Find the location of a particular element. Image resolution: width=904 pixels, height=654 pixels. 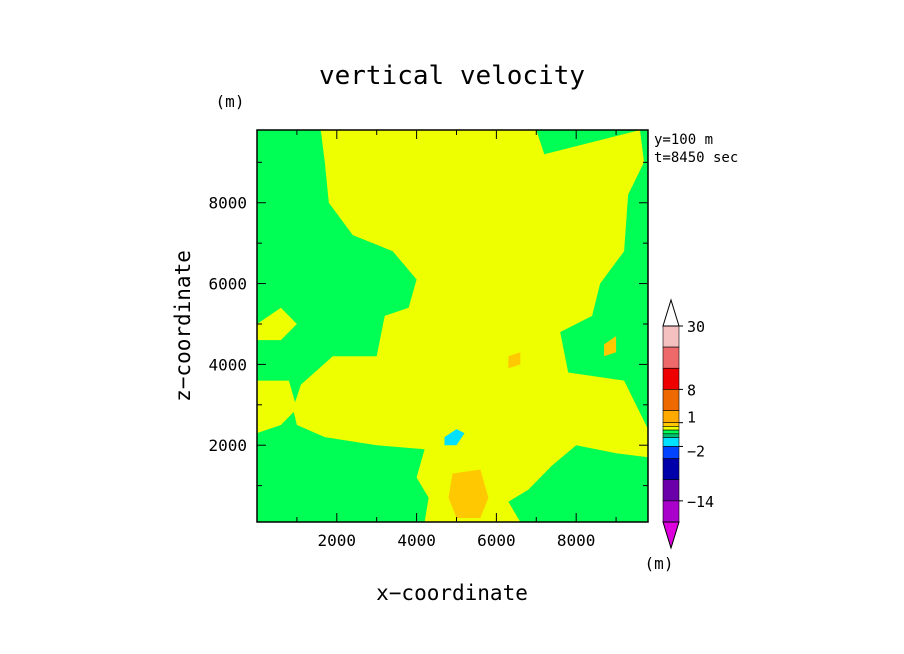

colorbar-bottom-extension is located at coordinates (671, 535).